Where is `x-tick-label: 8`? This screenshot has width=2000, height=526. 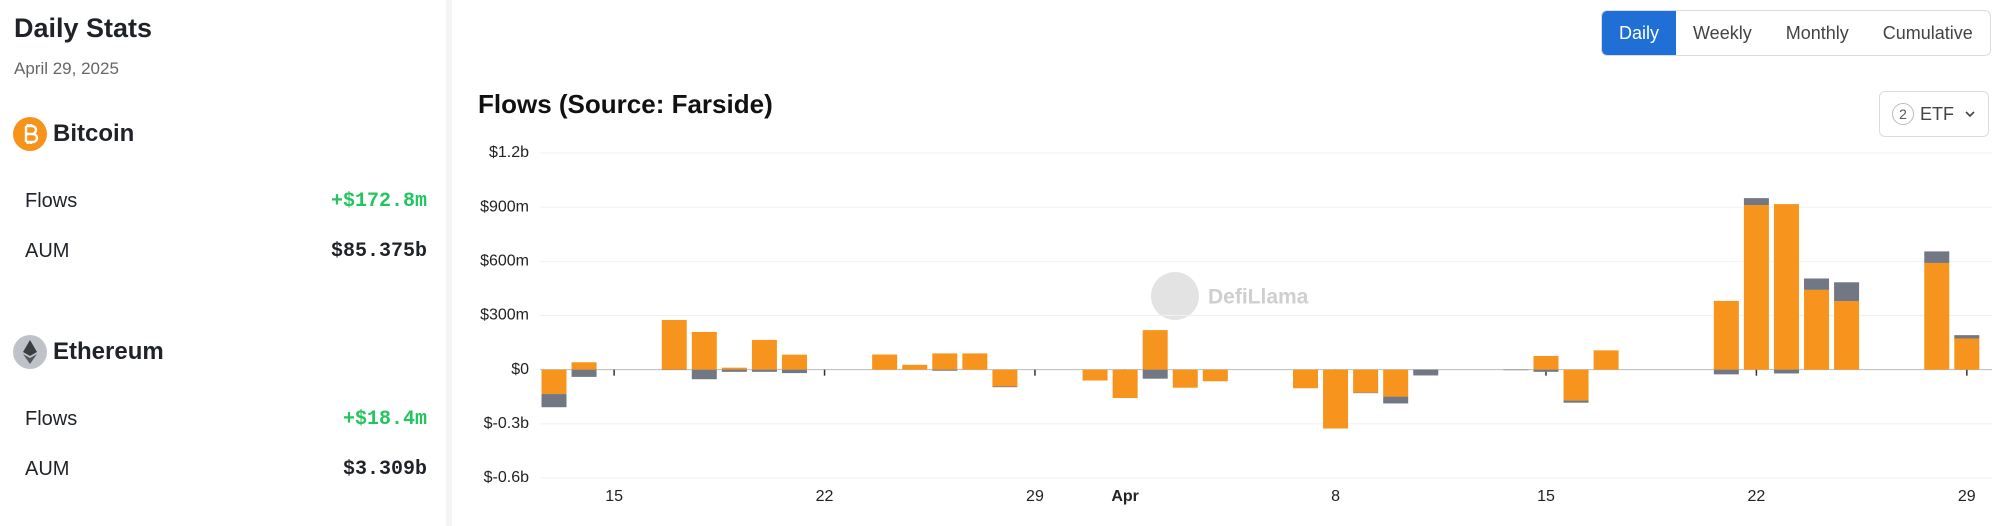 x-tick-label: 8 is located at coordinates (1335, 496).